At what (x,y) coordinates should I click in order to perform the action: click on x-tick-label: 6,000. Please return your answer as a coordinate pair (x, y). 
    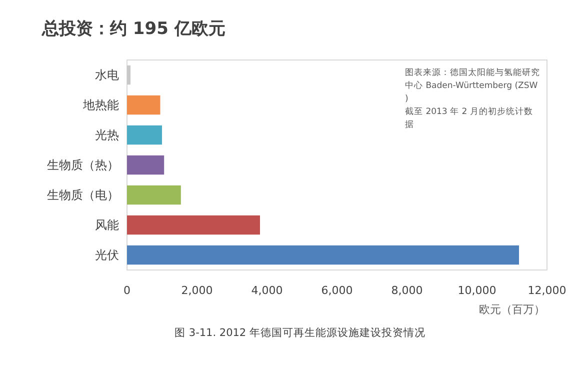
    Looking at the image, I should click on (337, 290).